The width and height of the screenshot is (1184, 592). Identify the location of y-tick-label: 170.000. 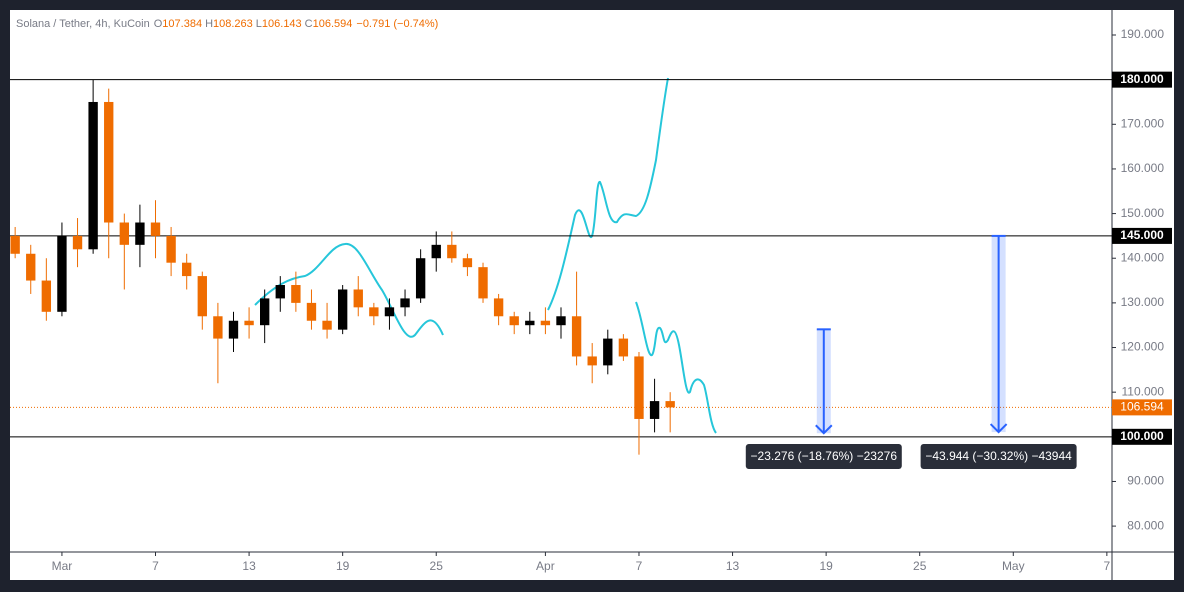
(1143, 123).